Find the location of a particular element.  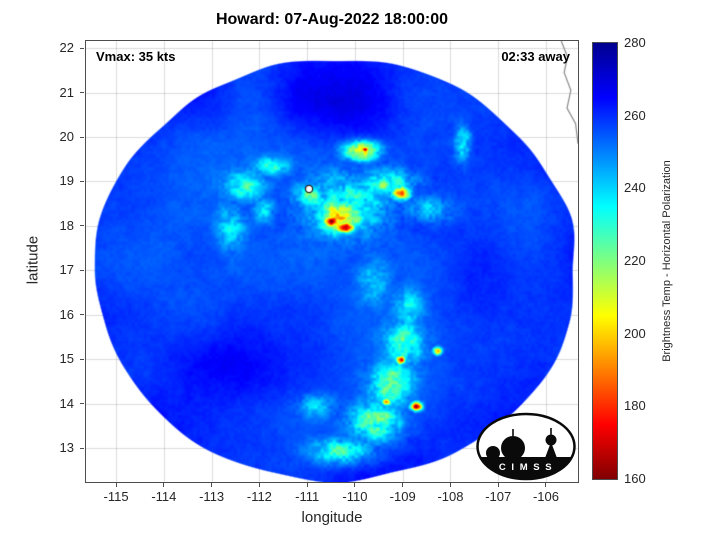

x-axis-label: longitude is located at coordinates (332, 517).